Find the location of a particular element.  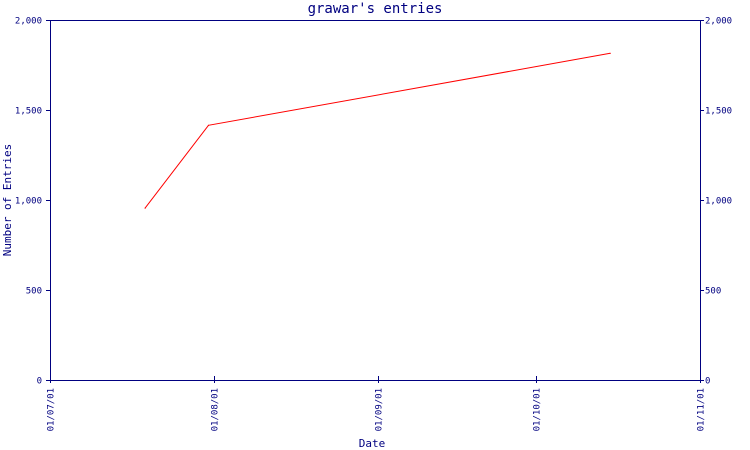

y-tick-label: 2,000 is located at coordinates (28, 22).